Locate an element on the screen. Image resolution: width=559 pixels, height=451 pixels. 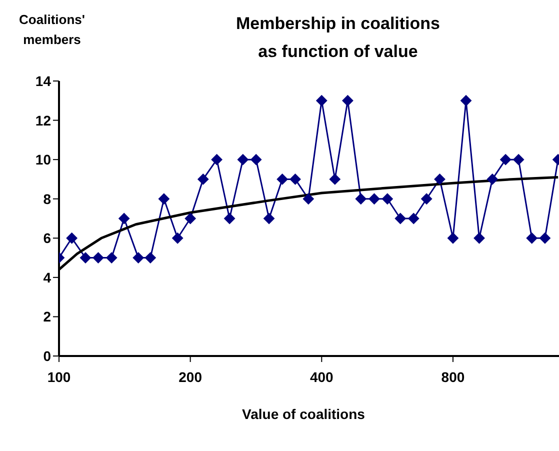
y-tick-label: 0 is located at coordinates (47, 356).